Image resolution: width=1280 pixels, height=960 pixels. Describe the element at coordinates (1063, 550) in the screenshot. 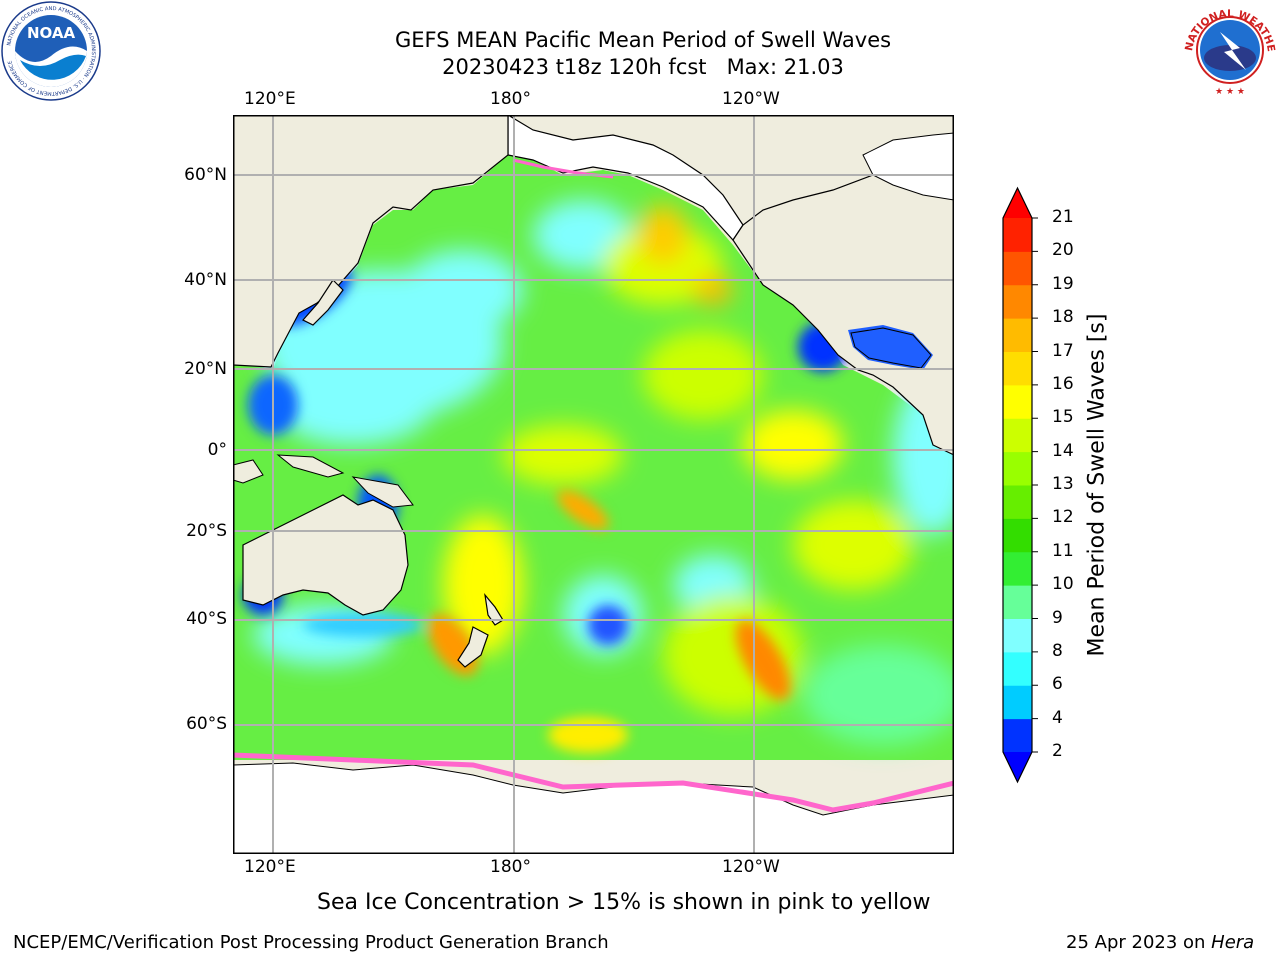

I see `colorbar-tick-label: 11` at that location.